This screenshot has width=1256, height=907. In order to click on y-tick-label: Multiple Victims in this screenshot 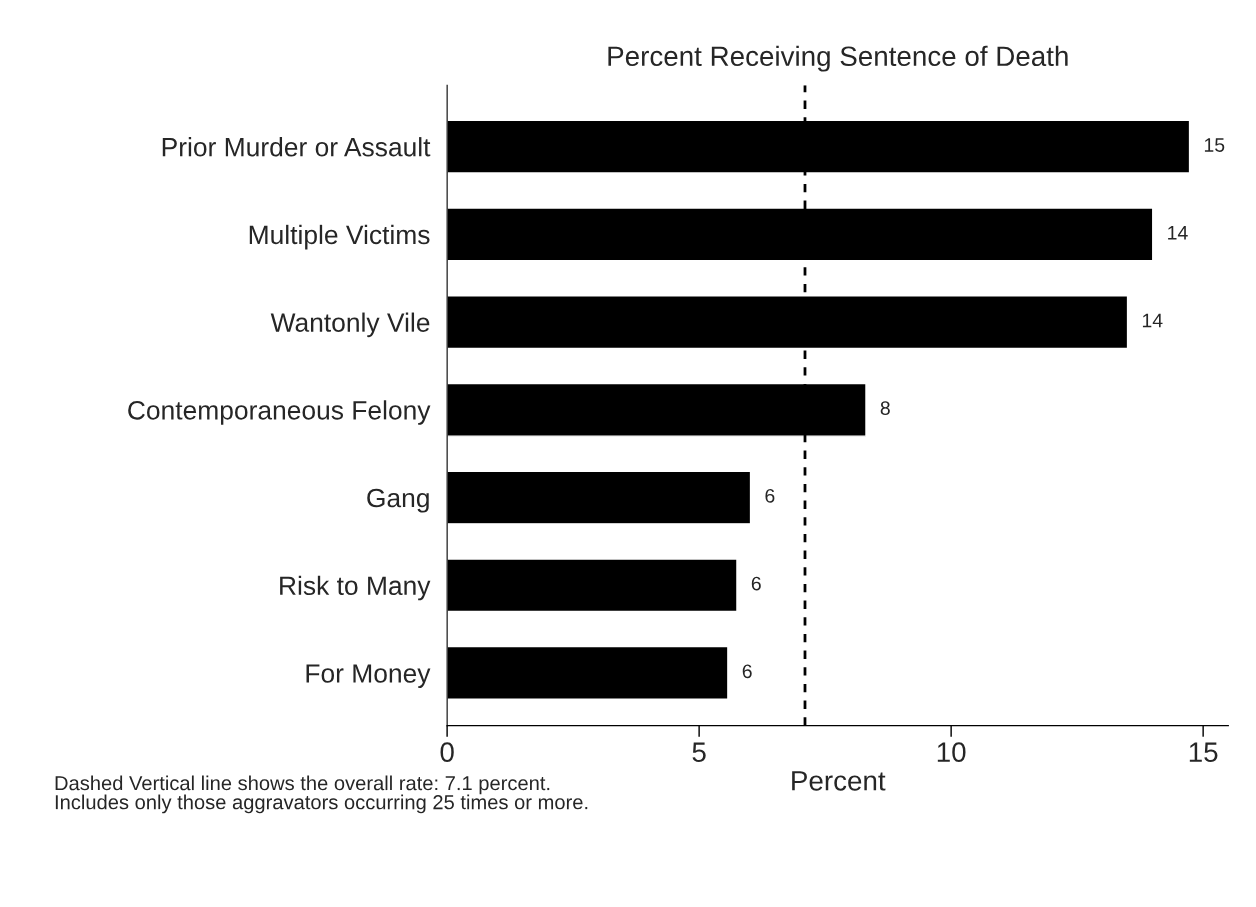, I will do `click(339, 237)`.